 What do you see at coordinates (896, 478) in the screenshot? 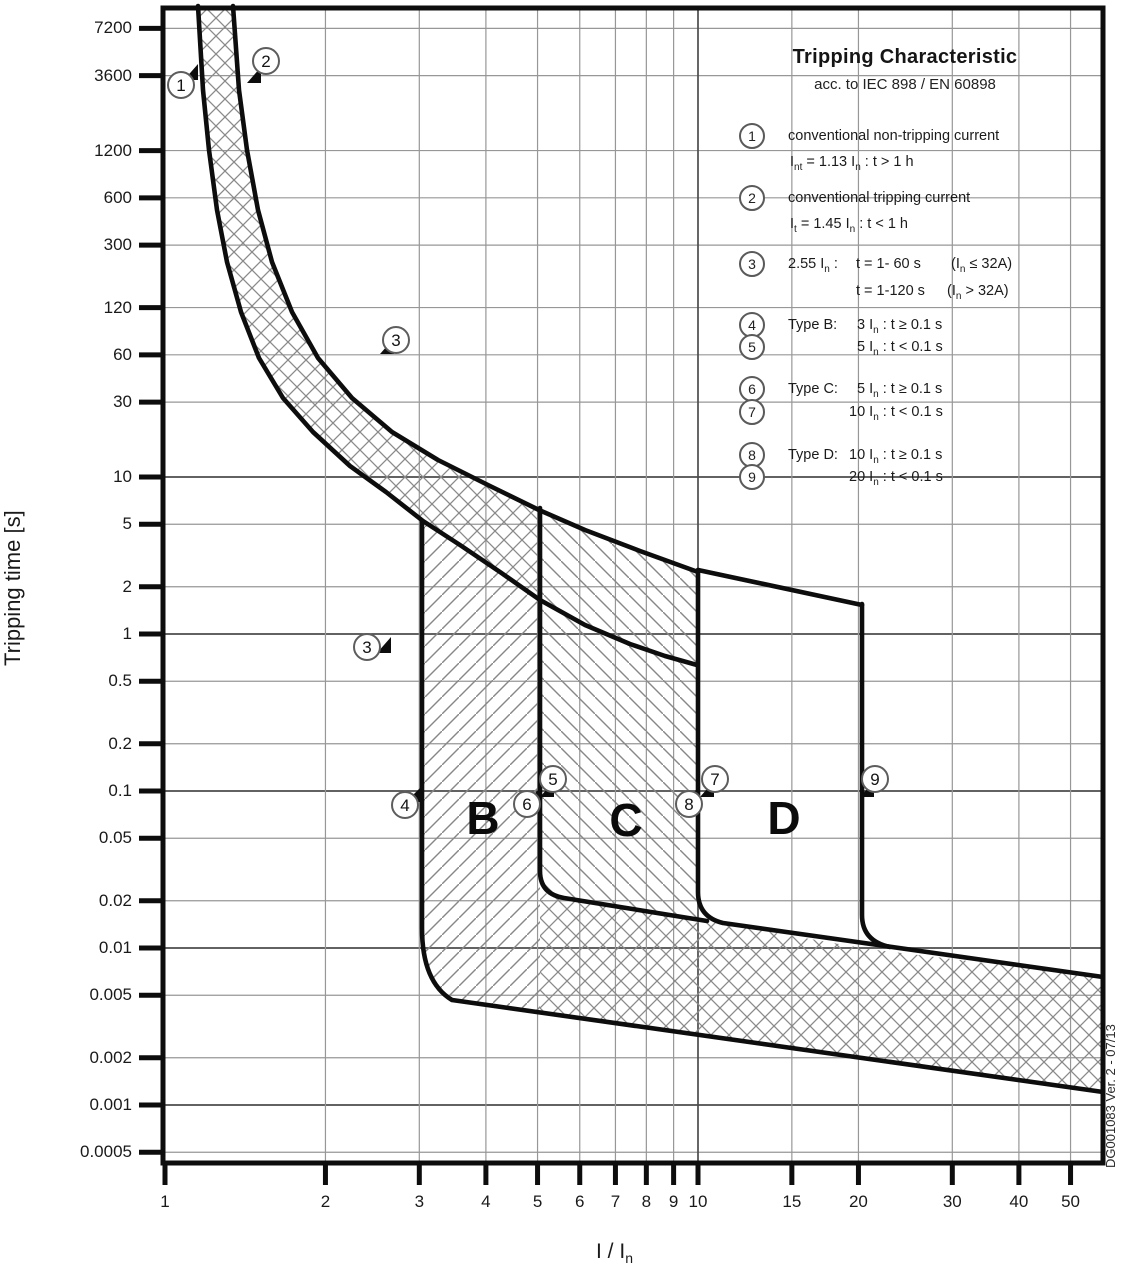
I see `legend-line-17: 20 In : t < 0.1 s` at bounding box center [896, 478].